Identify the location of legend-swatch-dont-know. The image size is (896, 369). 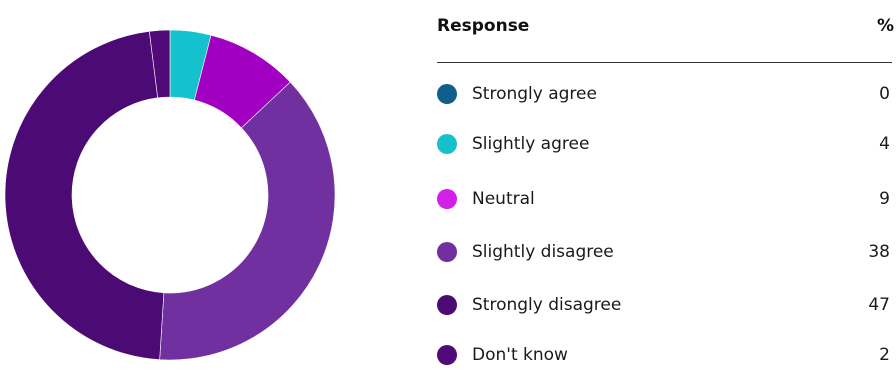
(447, 355).